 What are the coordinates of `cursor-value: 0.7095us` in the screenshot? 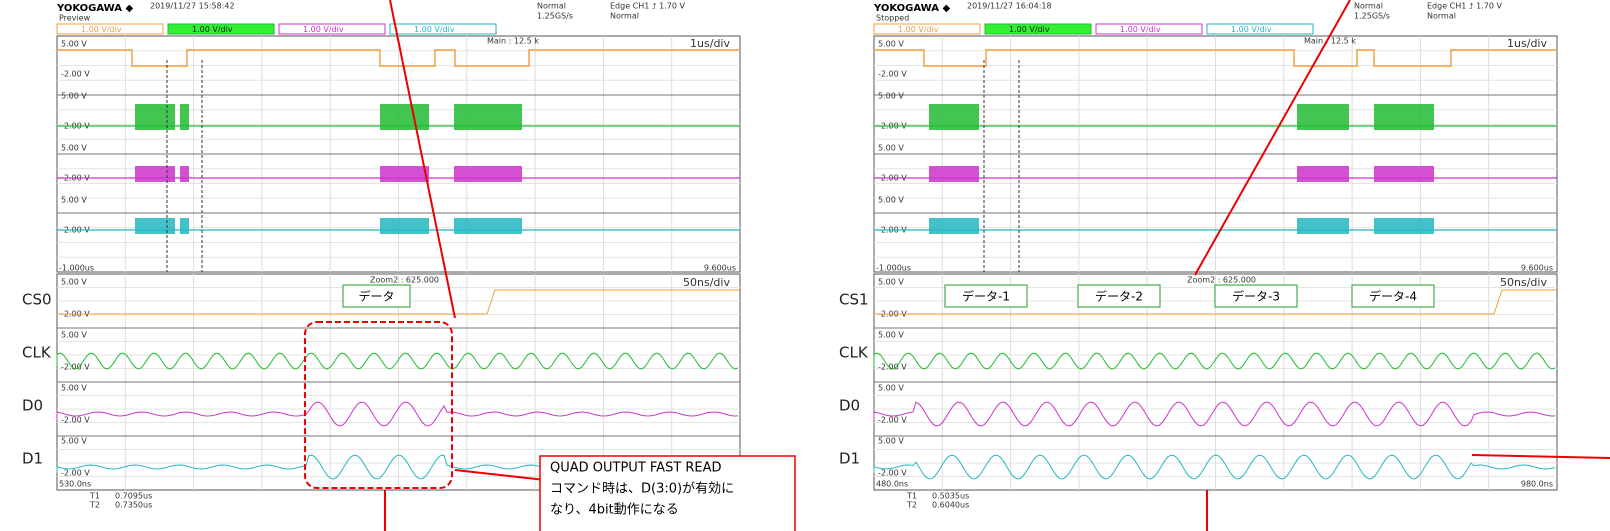 It's located at (133, 496).